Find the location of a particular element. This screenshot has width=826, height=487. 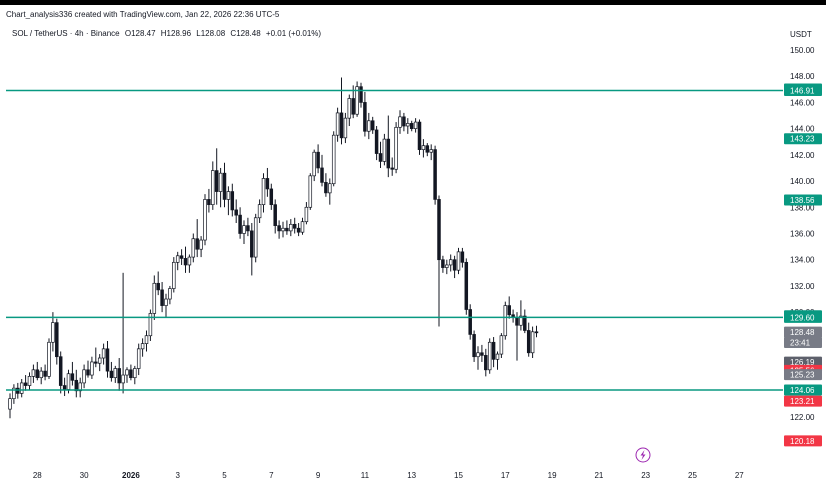

time-axis: 28 30 2026 3 5 7 9 11 13 15 17 19 21 23 25 27 is located at coordinates (388, 475).